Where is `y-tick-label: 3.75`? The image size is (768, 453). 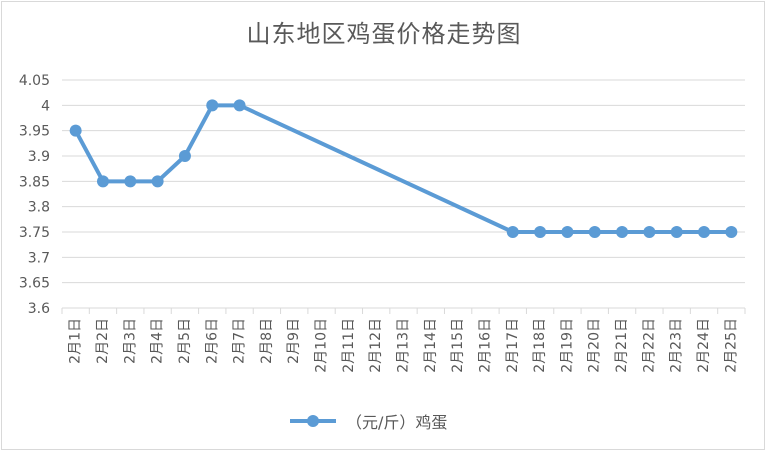 y-tick-label: 3.75 is located at coordinates (34, 233).